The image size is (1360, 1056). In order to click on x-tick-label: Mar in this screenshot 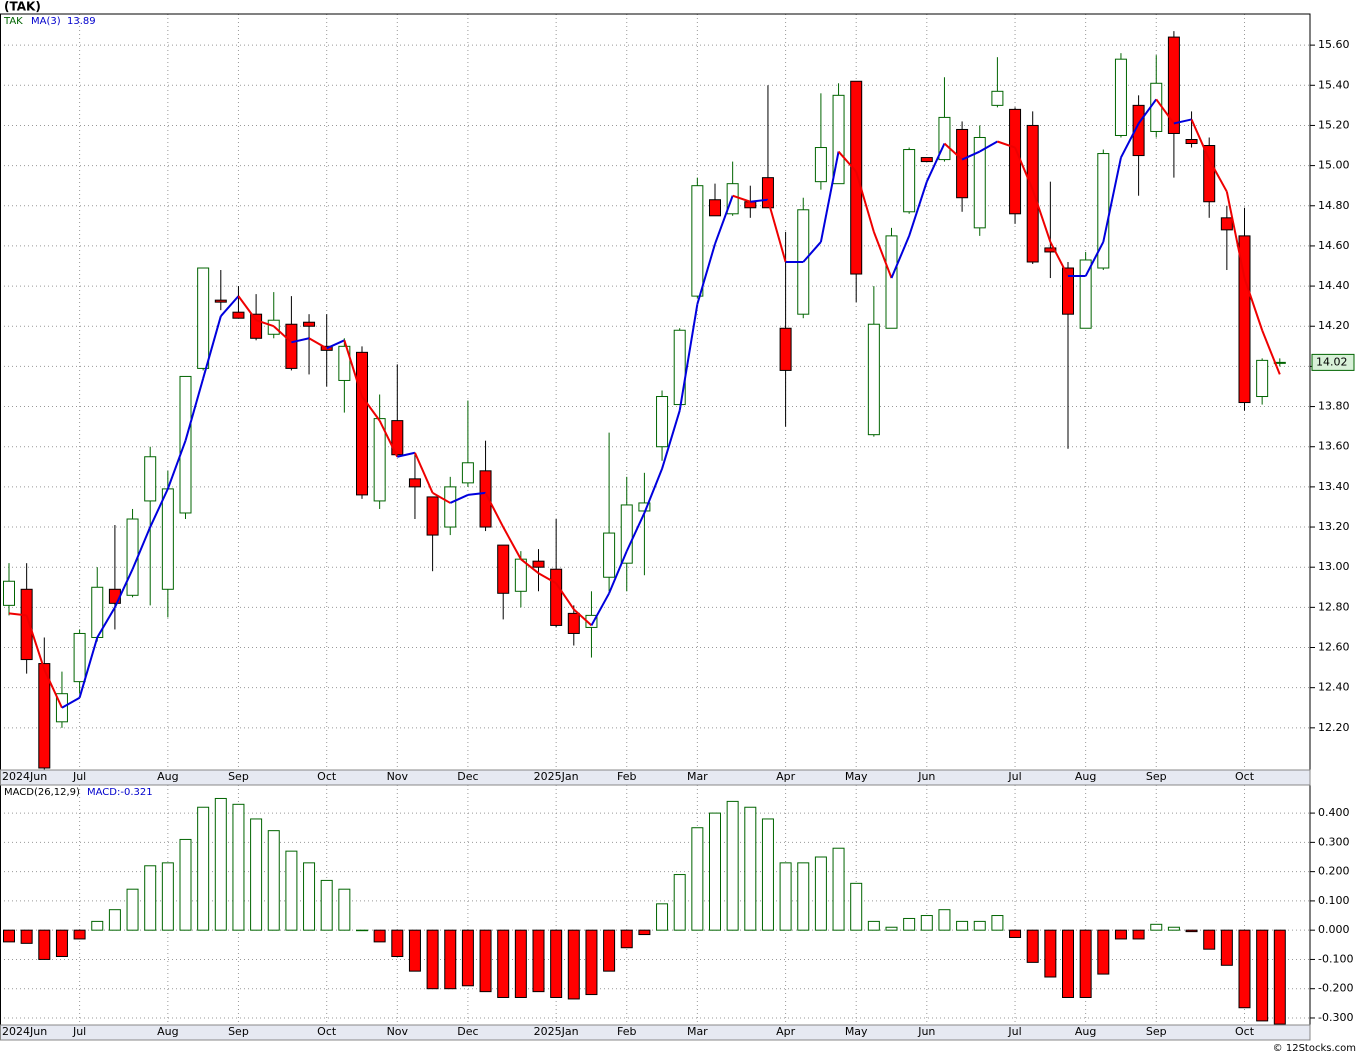, I will do `click(697, 776)`.